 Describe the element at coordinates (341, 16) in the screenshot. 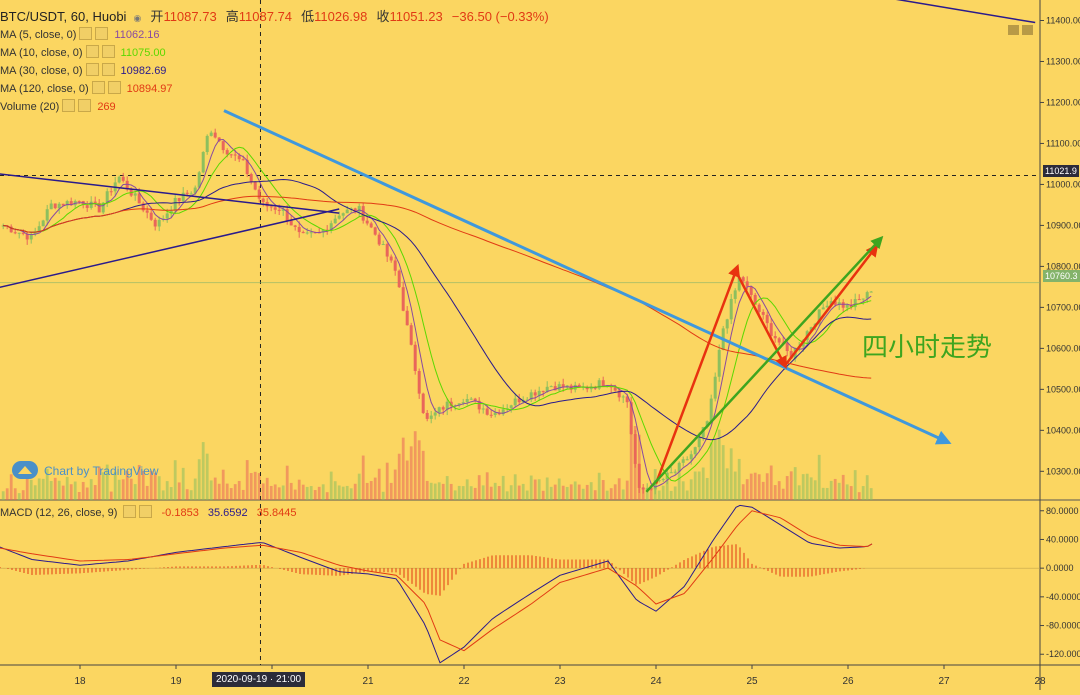

I see `low-value: 11026.98` at that location.